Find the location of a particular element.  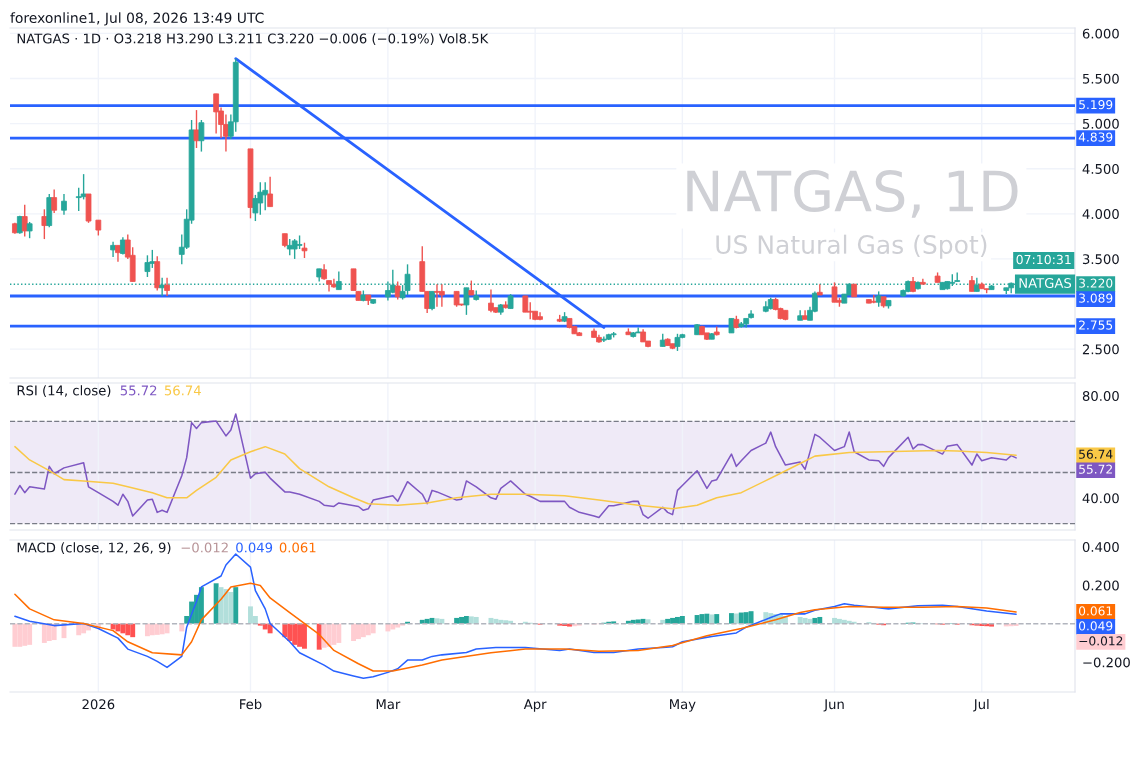

x-tick-label: Mar is located at coordinates (388, 704).